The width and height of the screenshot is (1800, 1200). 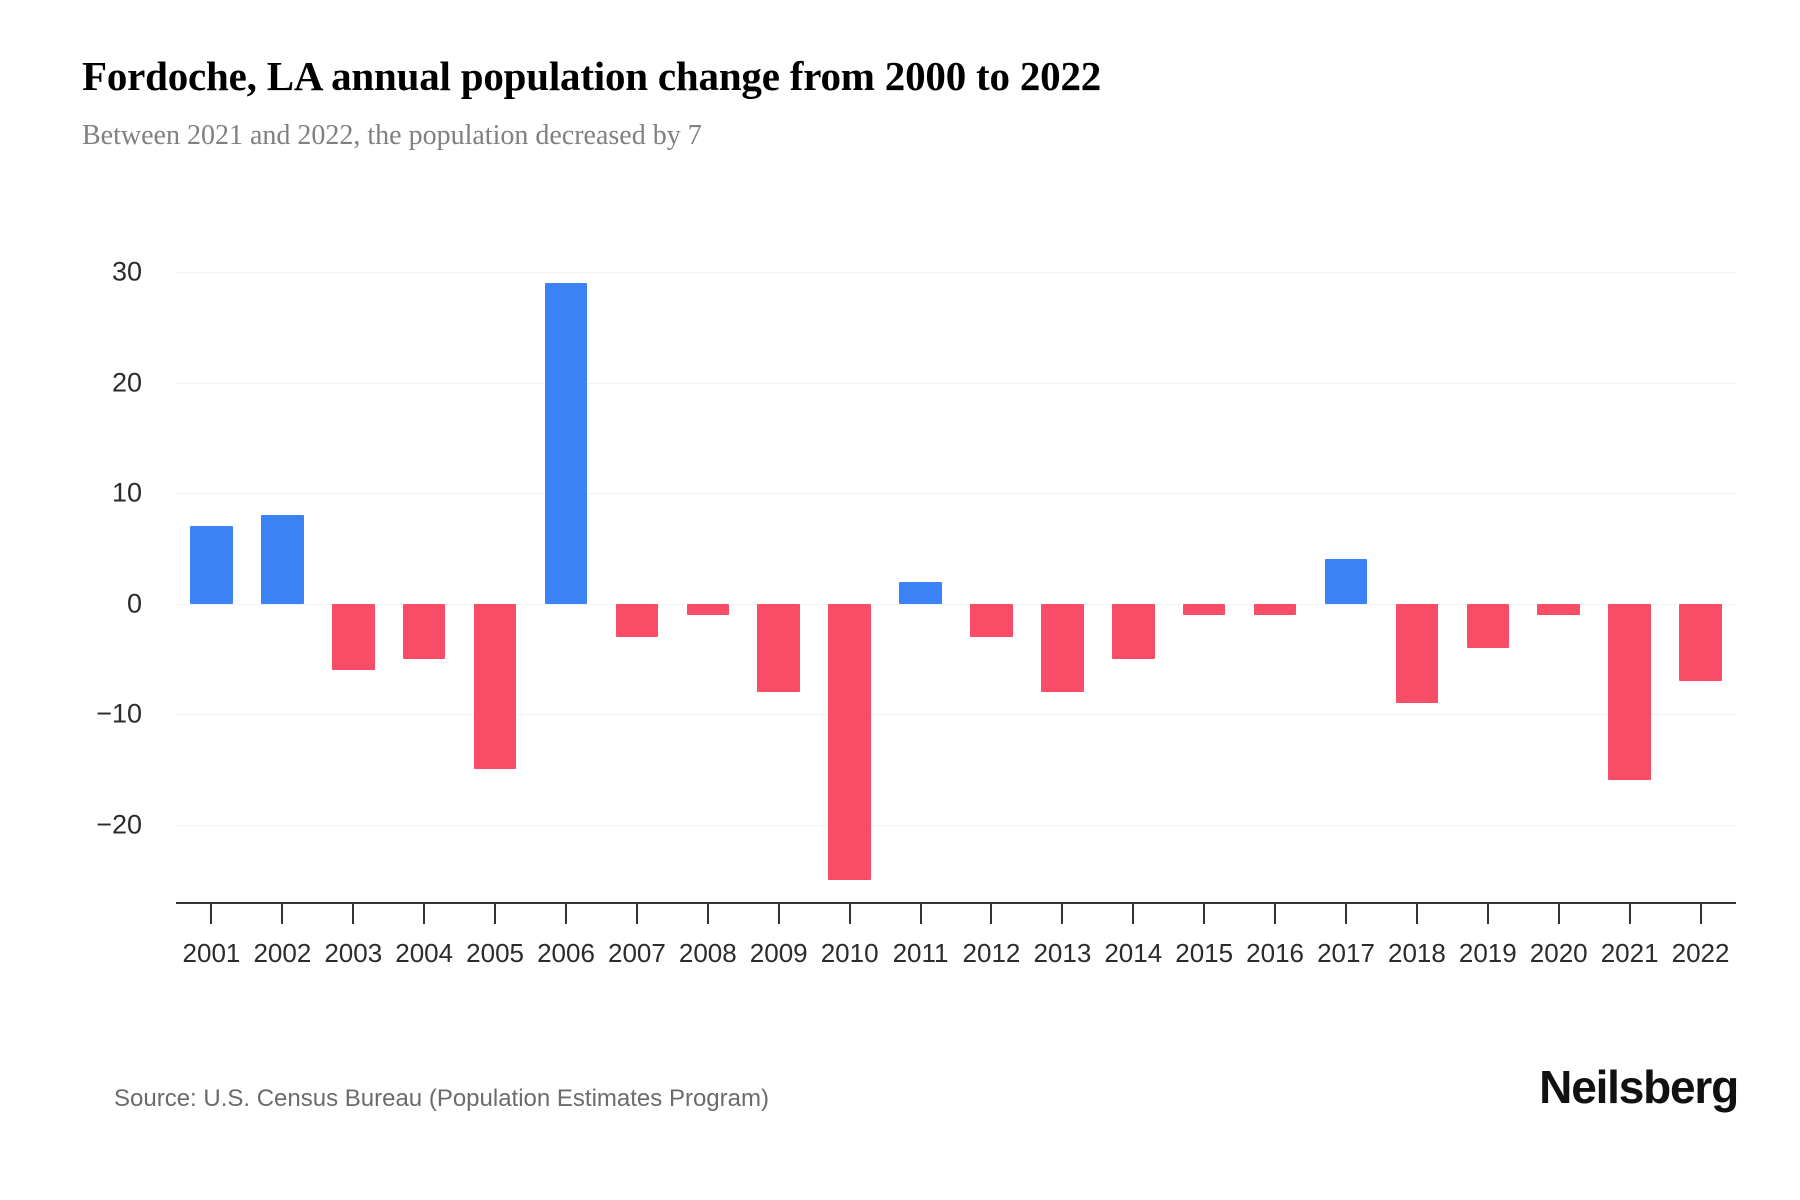 I want to click on x-tick-mark-2004, so click(x=424, y=913).